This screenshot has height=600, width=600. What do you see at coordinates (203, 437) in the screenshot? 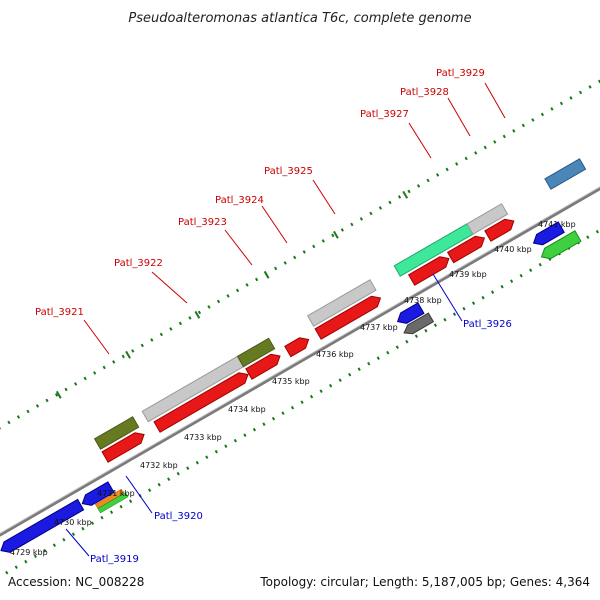
I see `tick-label: 4733 kbp` at bounding box center [203, 437].